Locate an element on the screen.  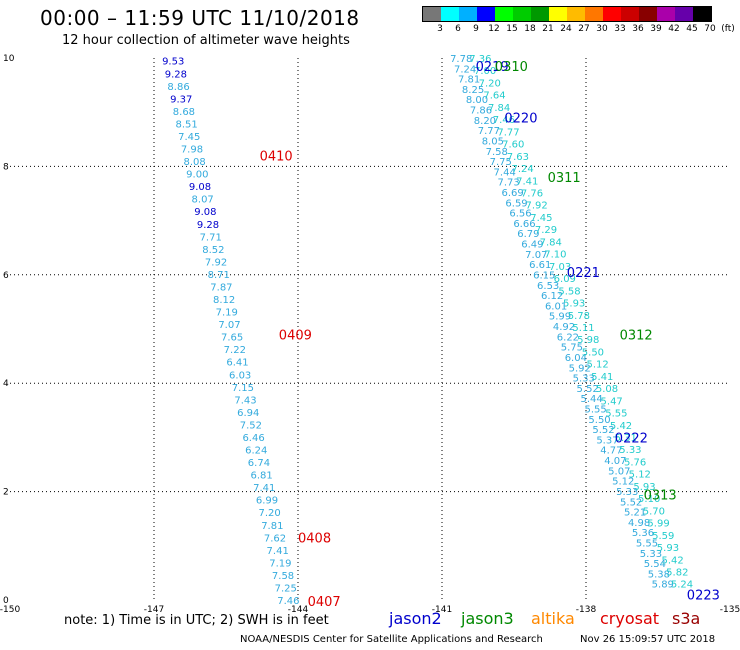
track3-point: 5.41 is located at coordinates (602, 377).